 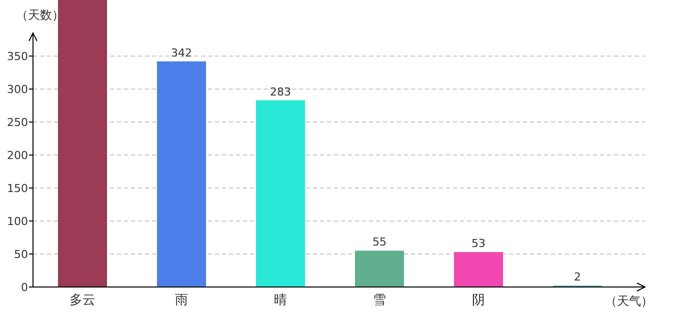 What do you see at coordinates (379, 242) in the screenshot?
I see `data-label: 55` at bounding box center [379, 242].